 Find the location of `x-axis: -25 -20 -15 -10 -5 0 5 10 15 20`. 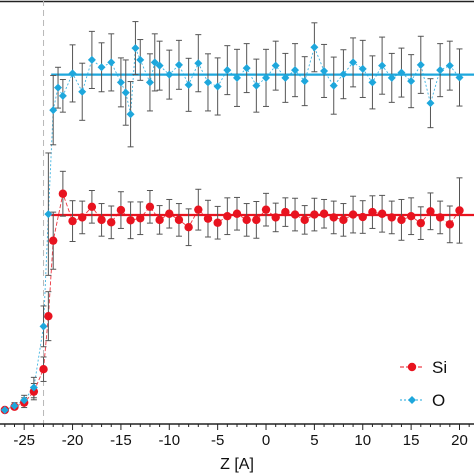

x-axis: -25 -20 -15 -10 -5 0 5 10 15 20 is located at coordinates (237, 436).